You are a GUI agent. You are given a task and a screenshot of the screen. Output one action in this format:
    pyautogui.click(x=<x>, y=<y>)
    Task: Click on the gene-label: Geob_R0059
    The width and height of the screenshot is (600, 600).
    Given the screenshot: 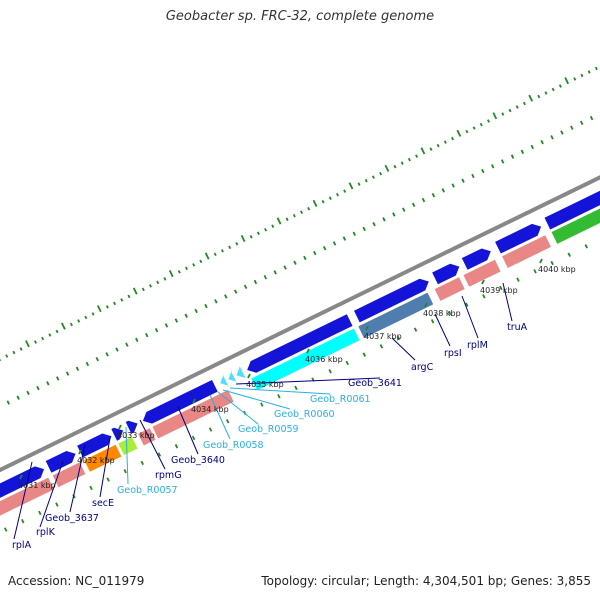 What is the action you would take?
    pyautogui.click(x=268, y=429)
    